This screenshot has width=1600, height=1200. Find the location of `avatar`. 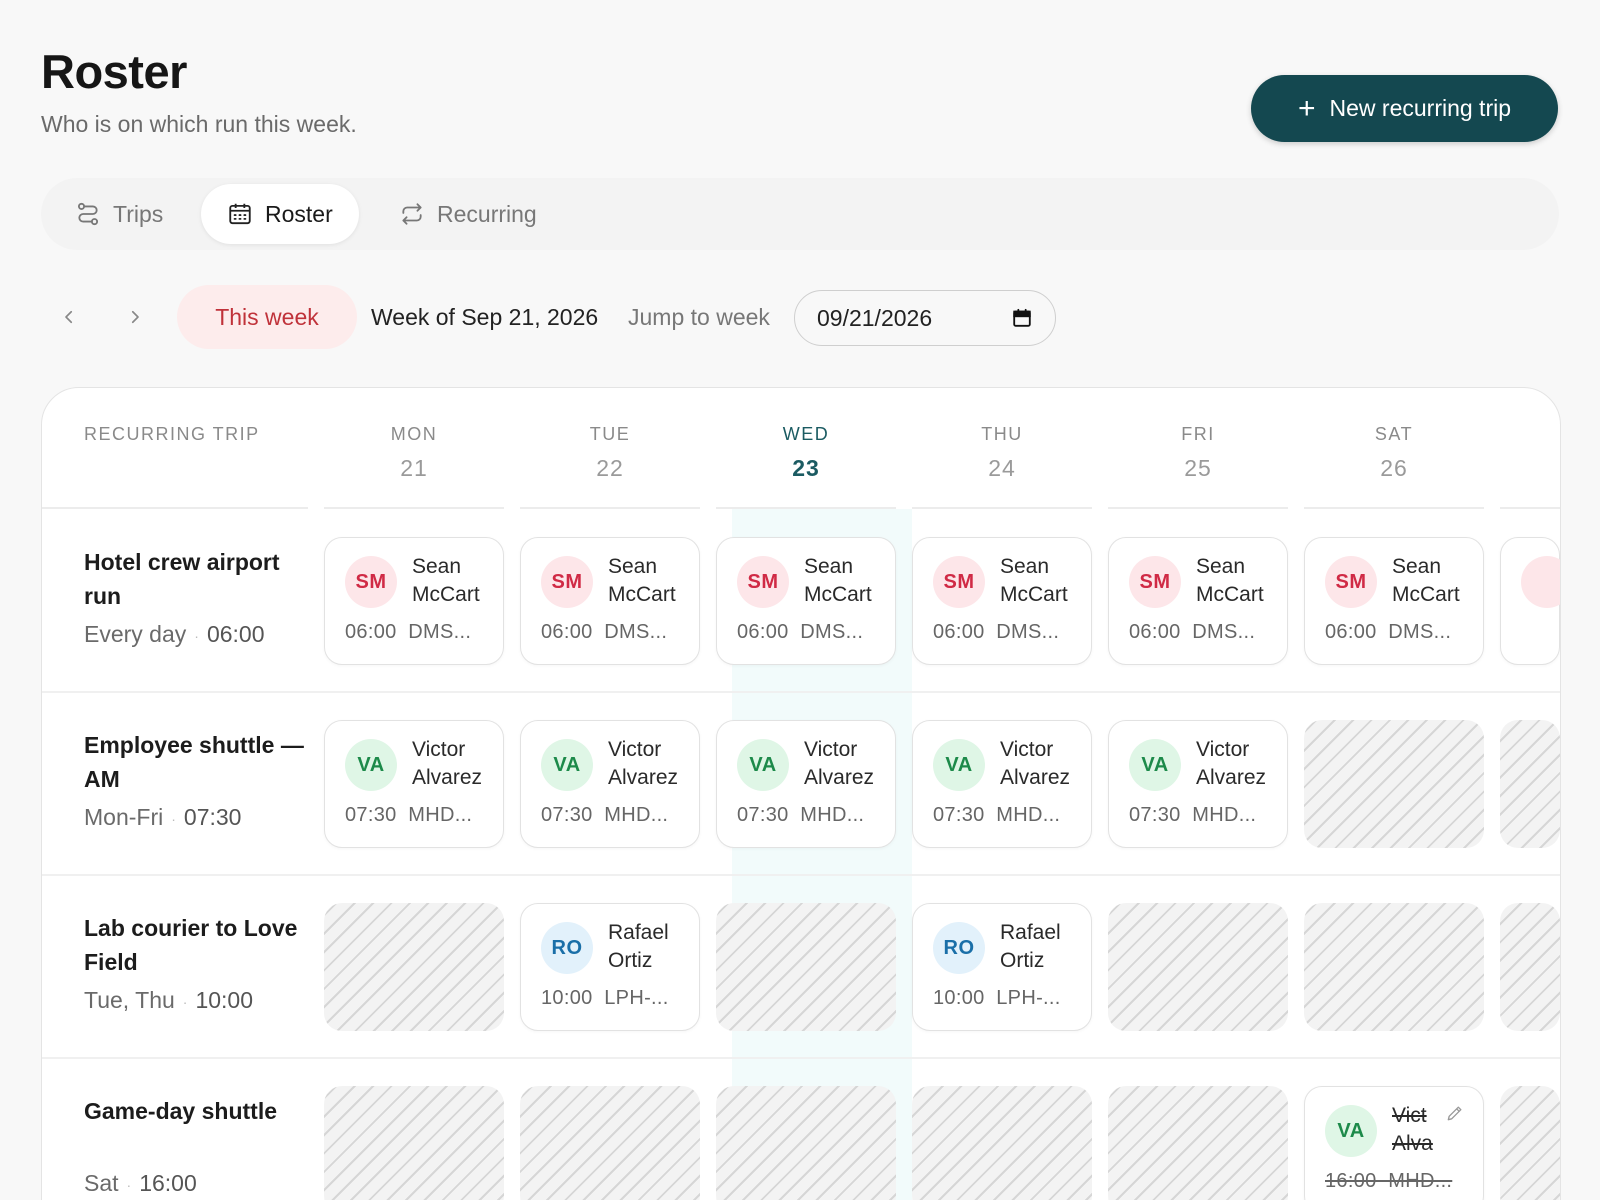

avatar is located at coordinates (1540, 582).